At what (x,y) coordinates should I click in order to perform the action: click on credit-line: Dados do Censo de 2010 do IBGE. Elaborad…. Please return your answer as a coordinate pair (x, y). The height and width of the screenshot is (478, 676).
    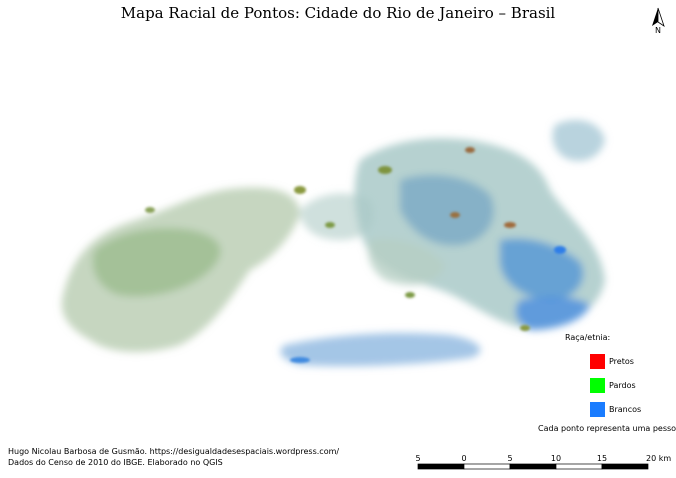
    Looking at the image, I should click on (115, 462).